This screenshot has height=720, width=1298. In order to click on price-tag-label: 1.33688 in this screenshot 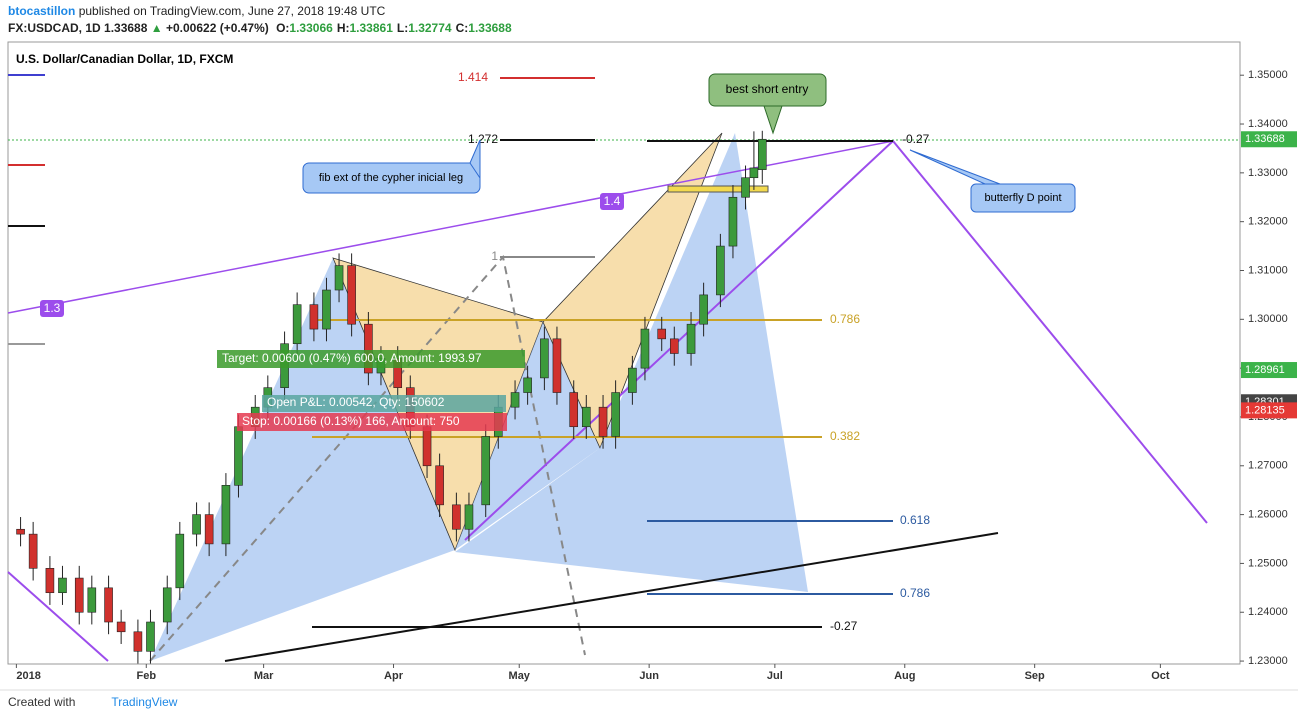, I will do `click(1265, 139)`.